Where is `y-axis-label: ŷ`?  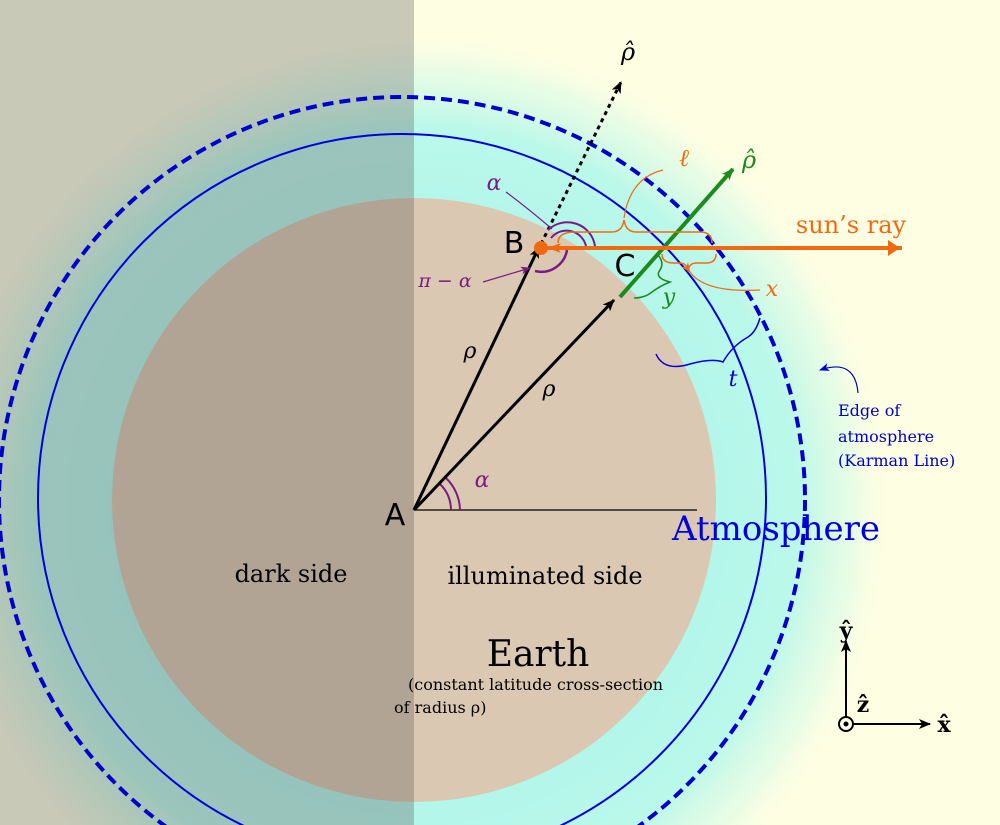 y-axis-label: ŷ is located at coordinates (846, 631).